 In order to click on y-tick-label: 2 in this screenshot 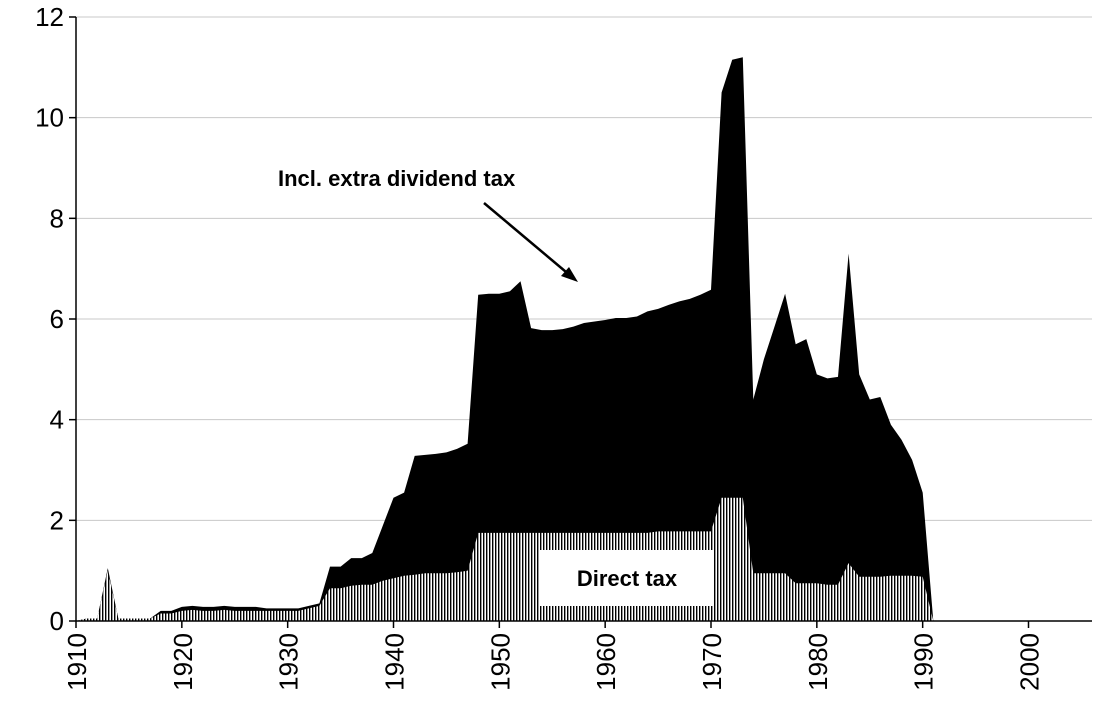, I will do `click(57, 520)`.